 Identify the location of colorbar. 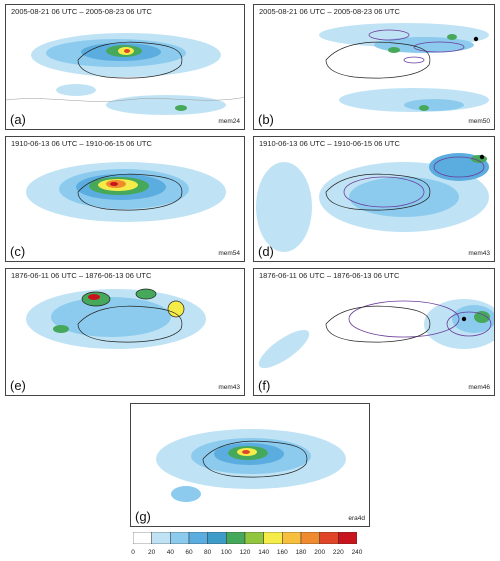
(245, 538).